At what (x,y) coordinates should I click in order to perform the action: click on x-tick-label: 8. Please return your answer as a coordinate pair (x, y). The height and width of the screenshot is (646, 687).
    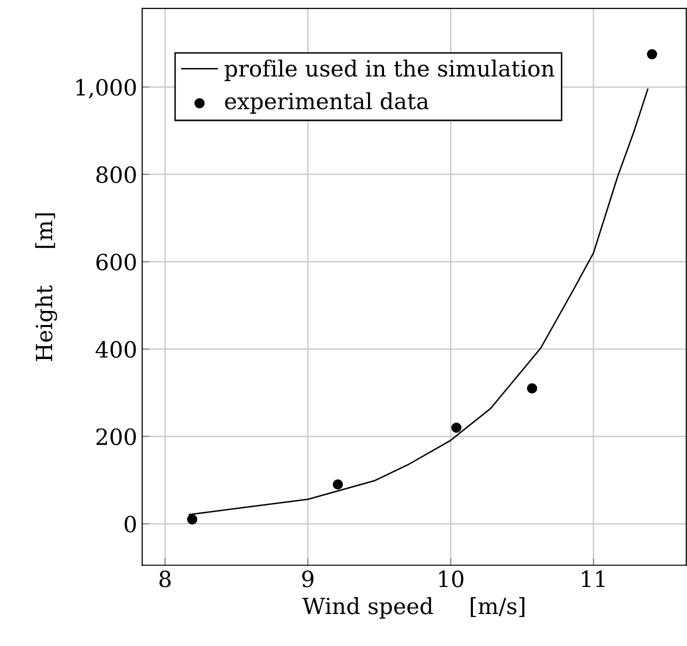
    Looking at the image, I should click on (165, 579).